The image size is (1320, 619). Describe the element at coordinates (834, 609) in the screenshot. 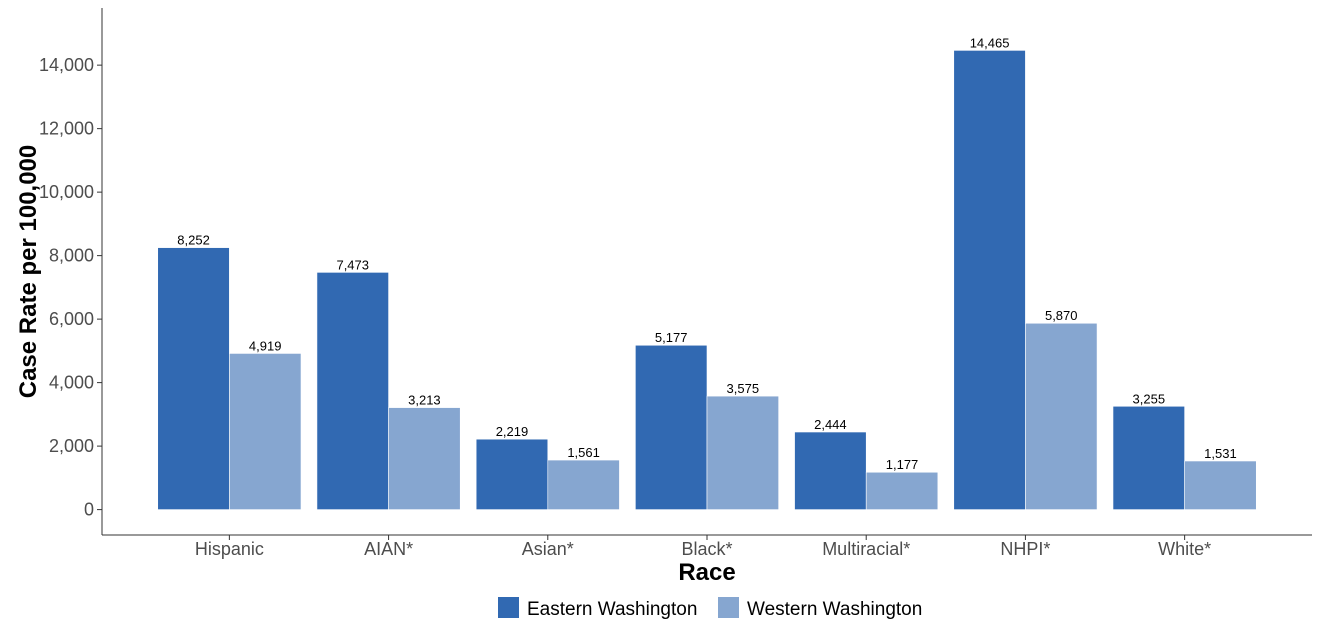

I see `legend-label-western: Western Washington` at that location.